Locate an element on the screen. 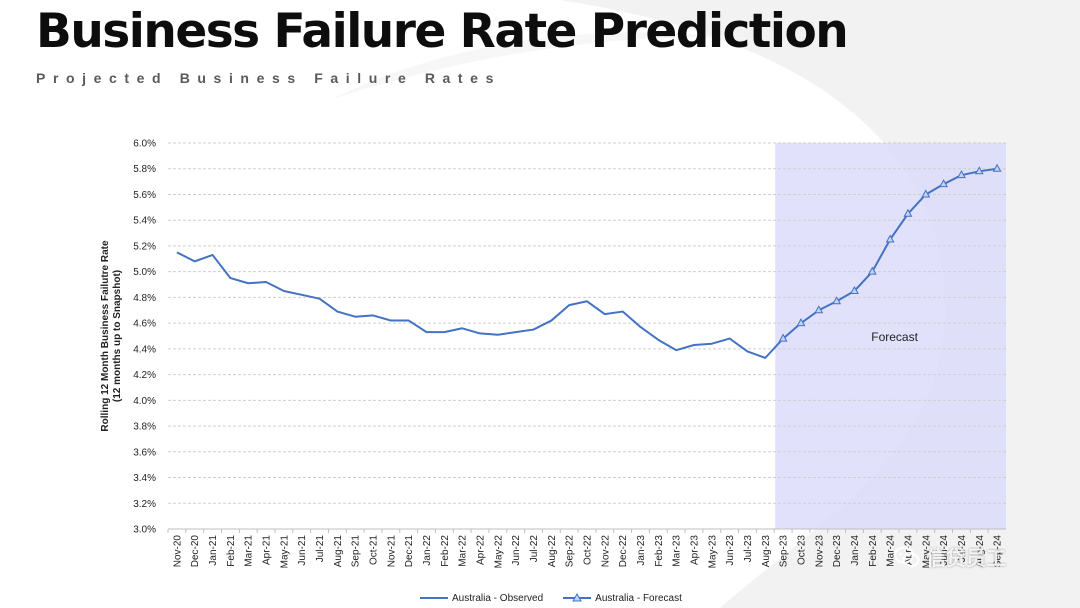 The height and width of the screenshot is (608, 1080). x-tick-label: Dec-22 is located at coordinates (623, 551).